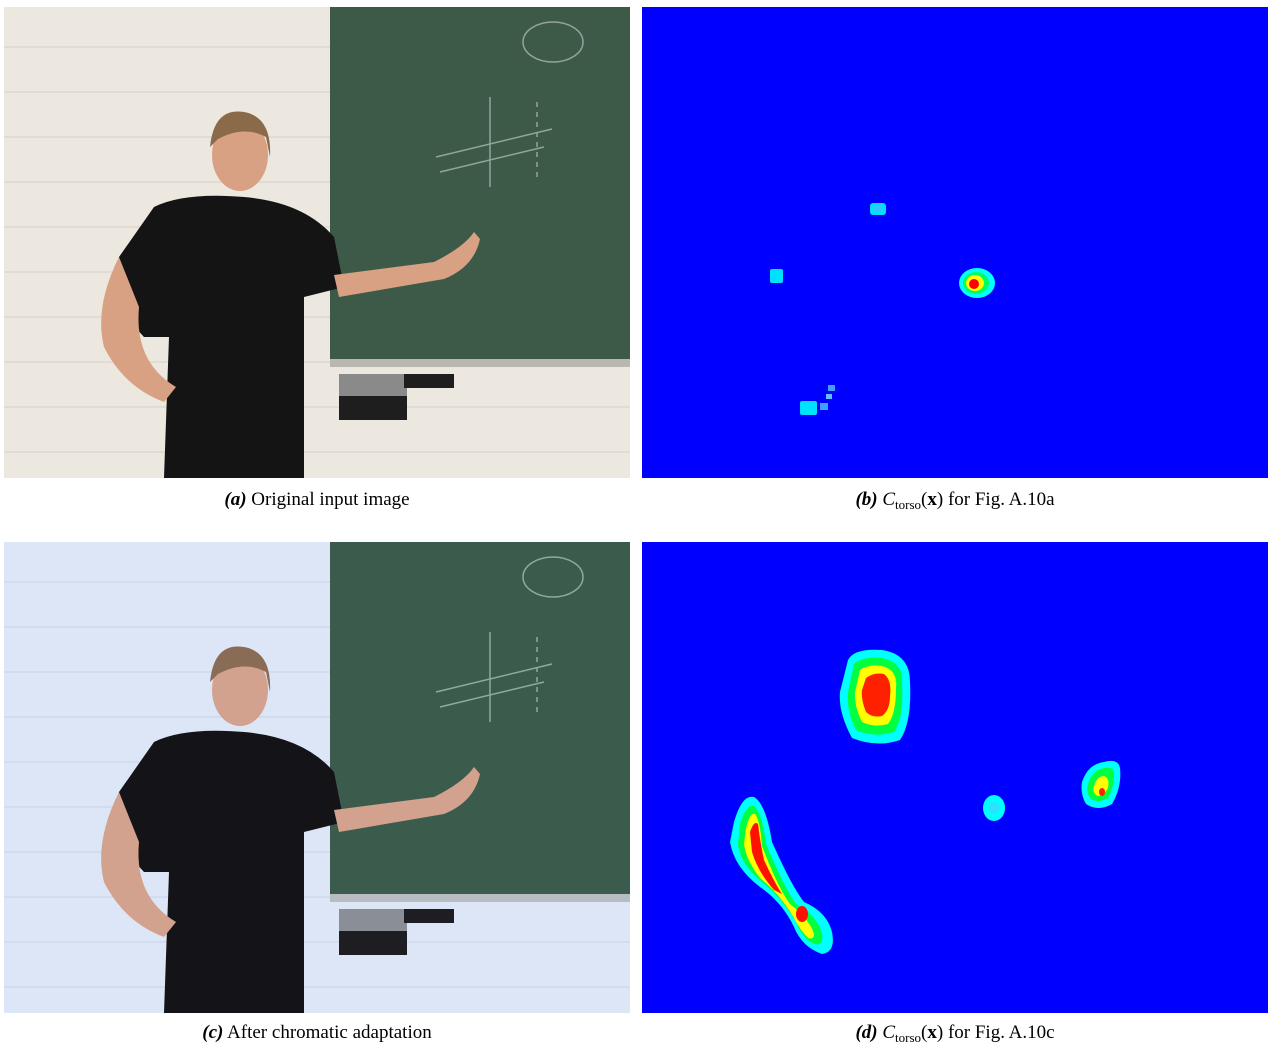 Image resolution: width=1271 pixels, height=1050 pixels. What do you see at coordinates (866, 499) in the screenshot?
I see `caption-label: (b)` at bounding box center [866, 499].